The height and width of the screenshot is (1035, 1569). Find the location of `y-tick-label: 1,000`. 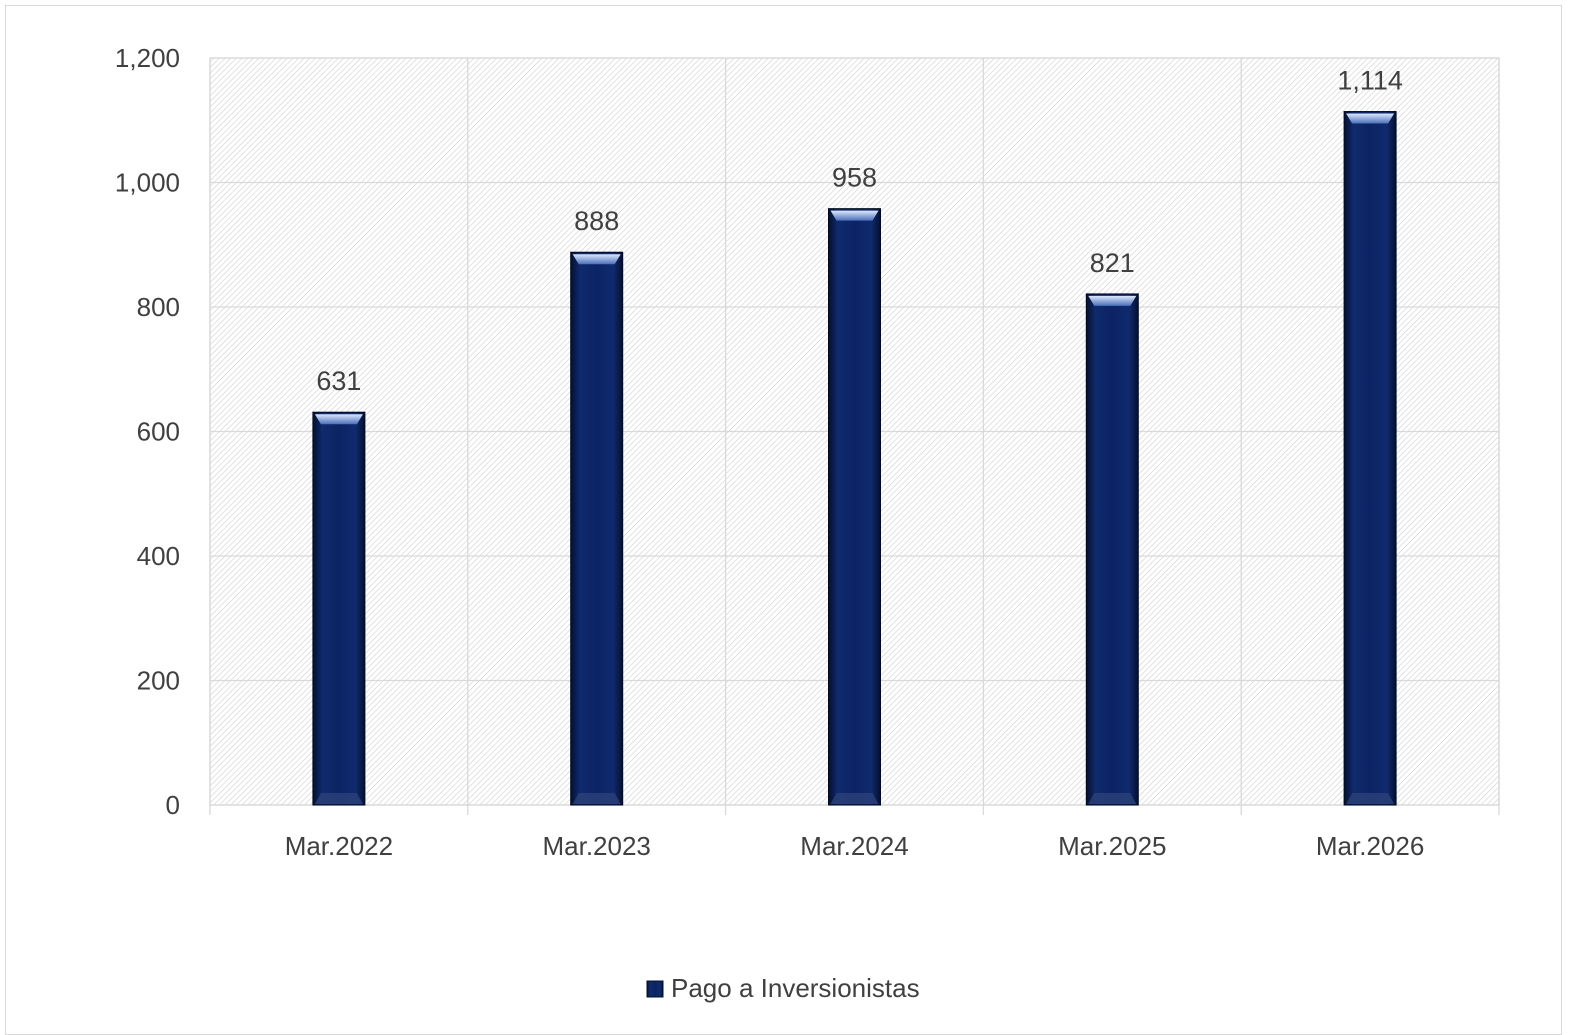

y-tick-label: 1,000 is located at coordinates (147, 183).